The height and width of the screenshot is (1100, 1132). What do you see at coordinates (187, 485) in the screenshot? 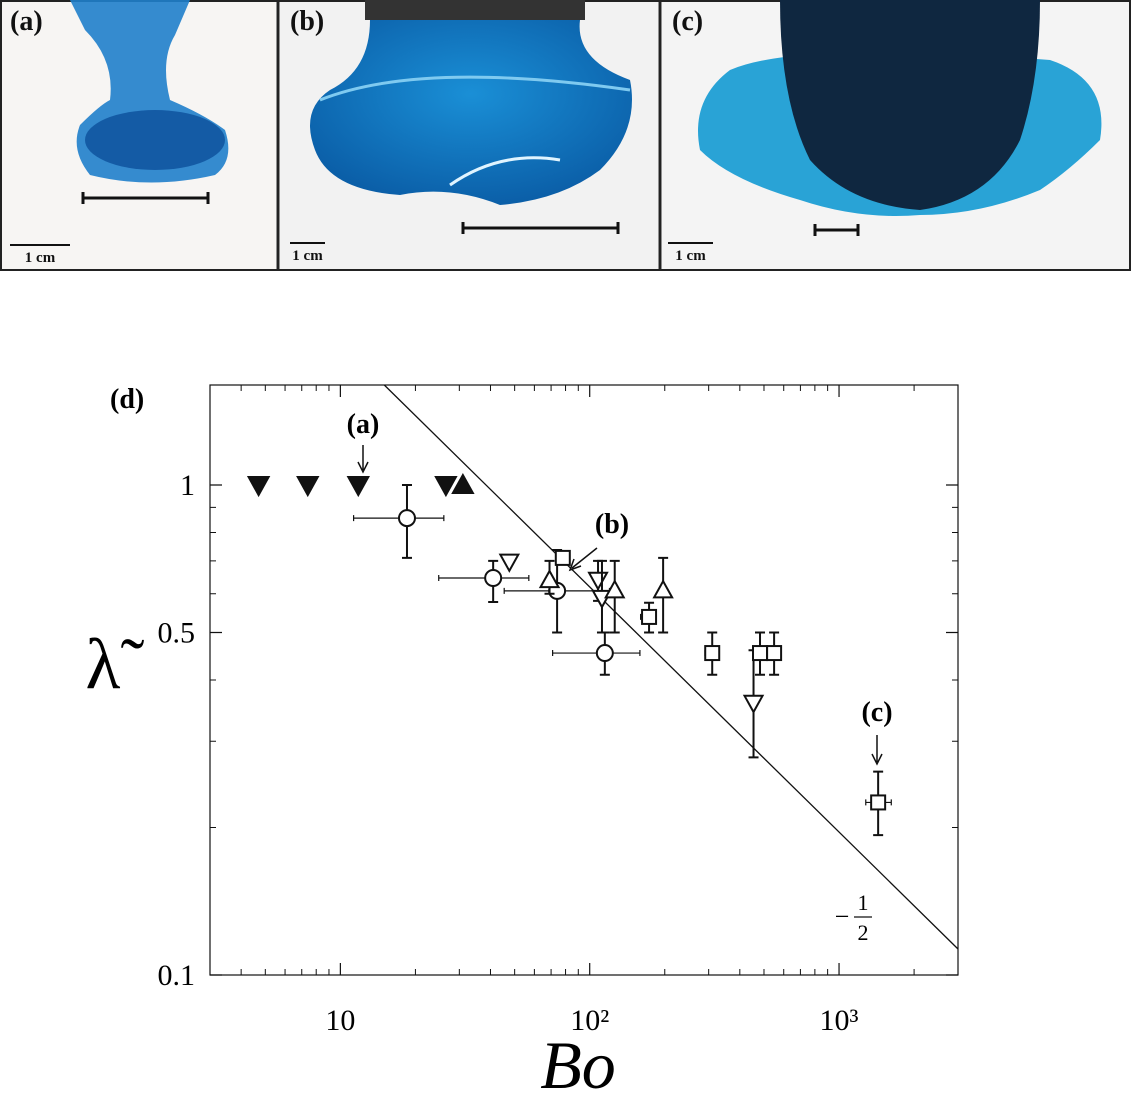
I see `y-tick-label: 1` at bounding box center [187, 485].